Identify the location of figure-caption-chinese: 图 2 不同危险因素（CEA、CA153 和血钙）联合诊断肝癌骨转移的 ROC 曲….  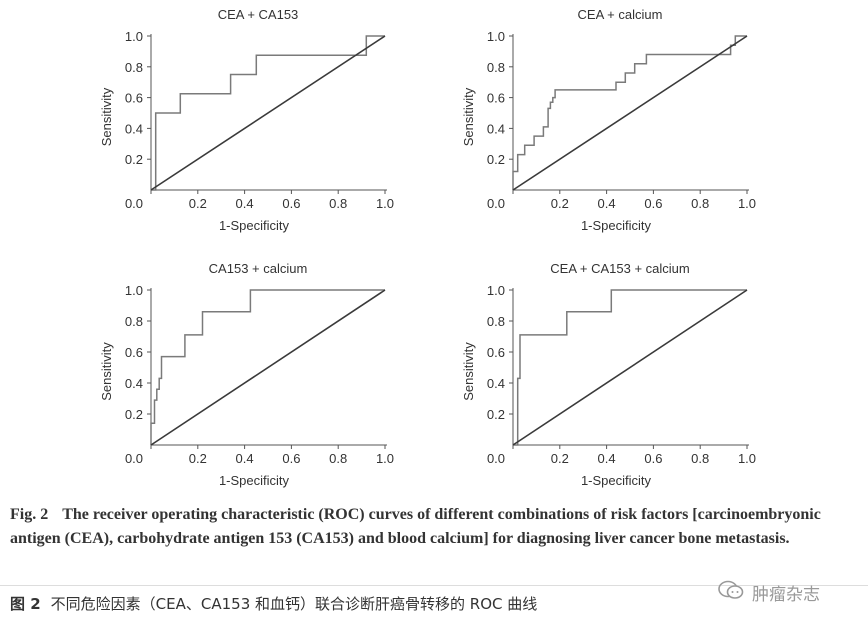
(273, 603).